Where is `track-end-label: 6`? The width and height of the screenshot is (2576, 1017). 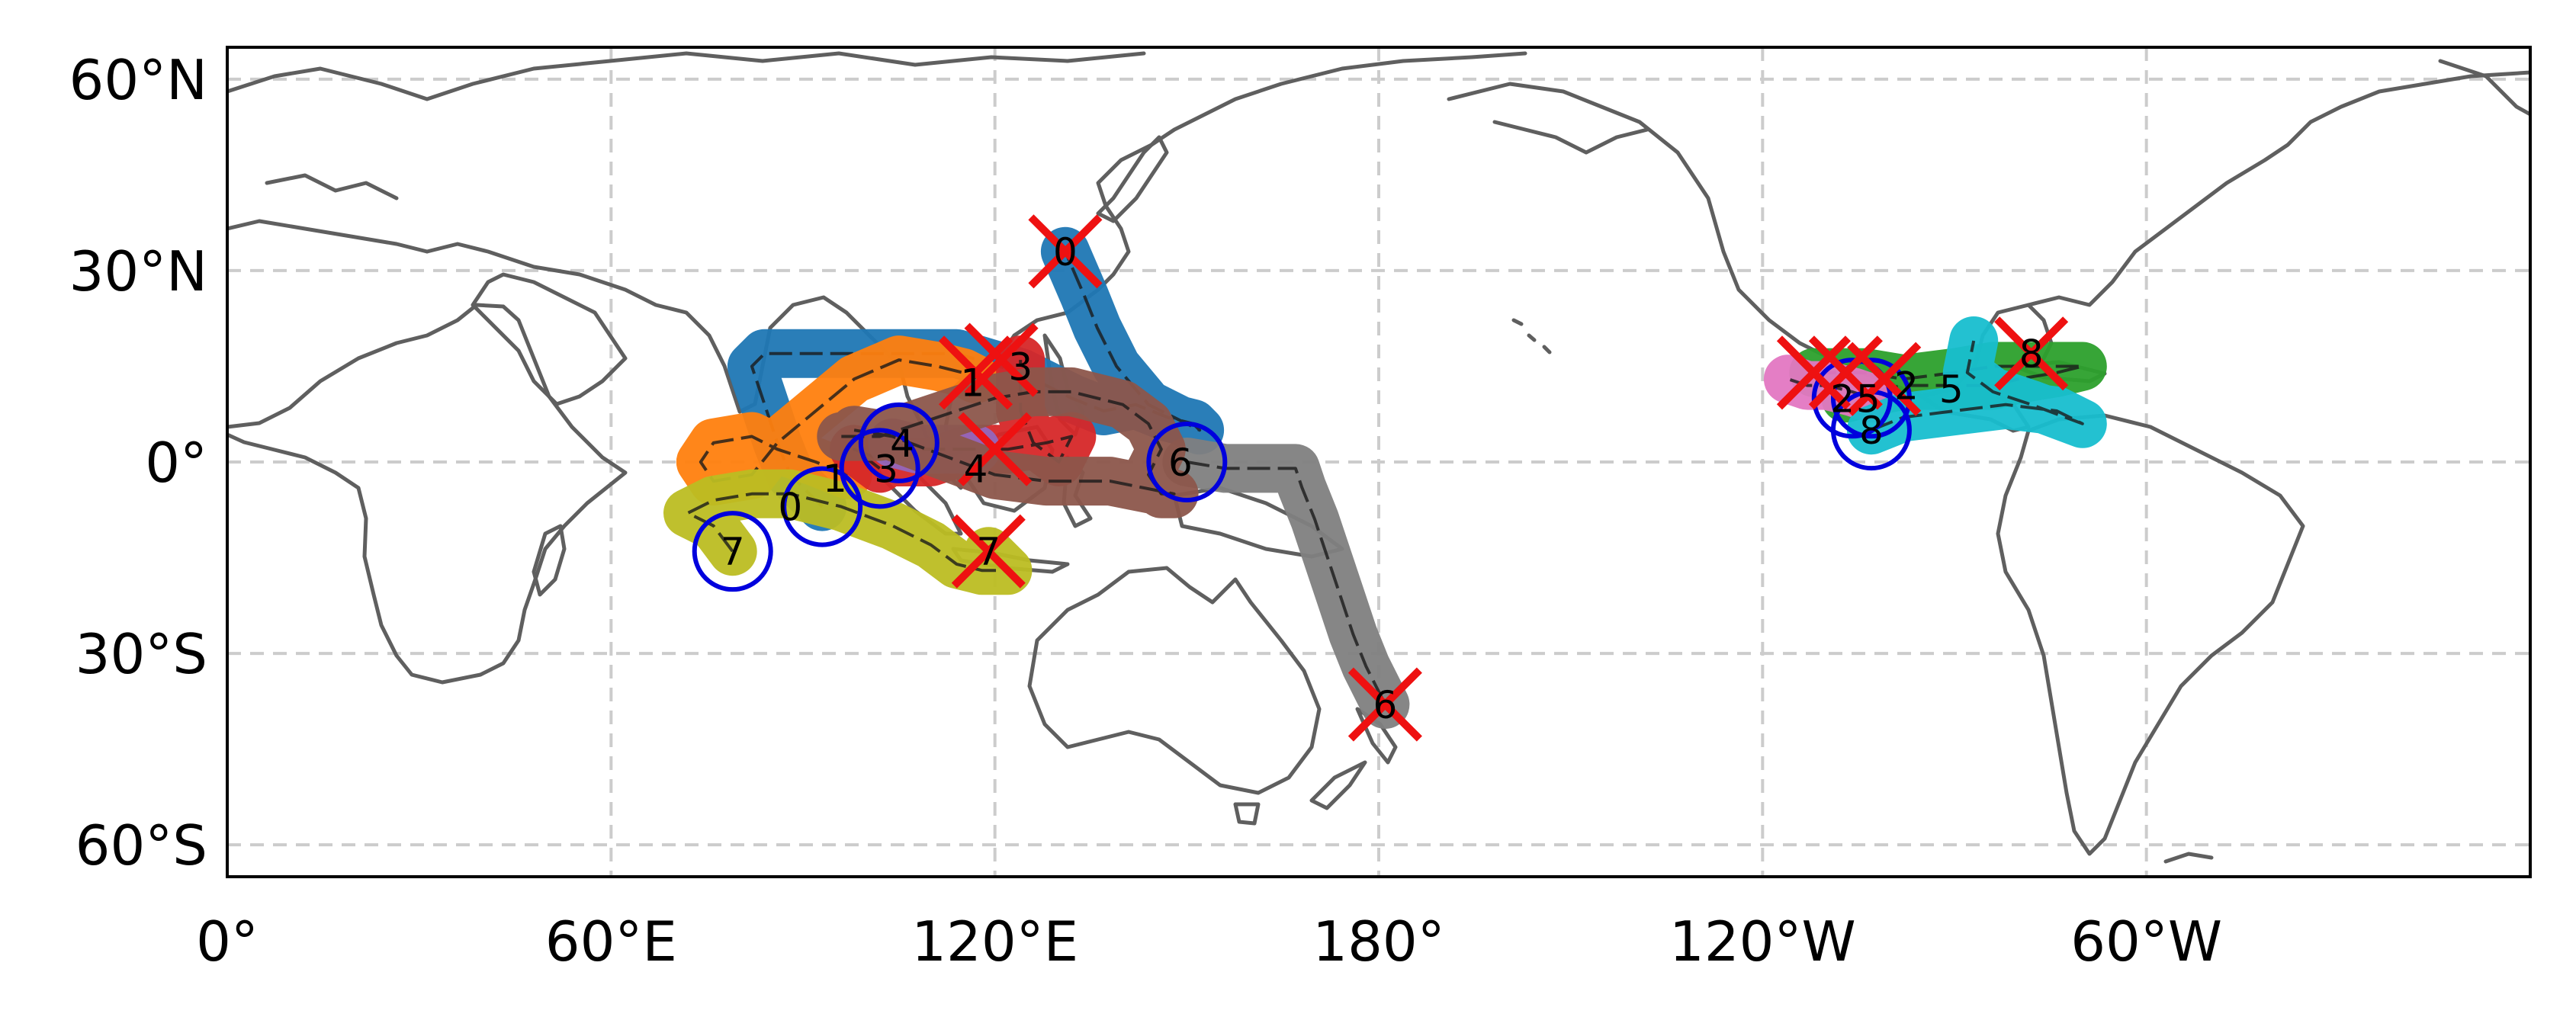
track-end-label: 6 is located at coordinates (1385, 705).